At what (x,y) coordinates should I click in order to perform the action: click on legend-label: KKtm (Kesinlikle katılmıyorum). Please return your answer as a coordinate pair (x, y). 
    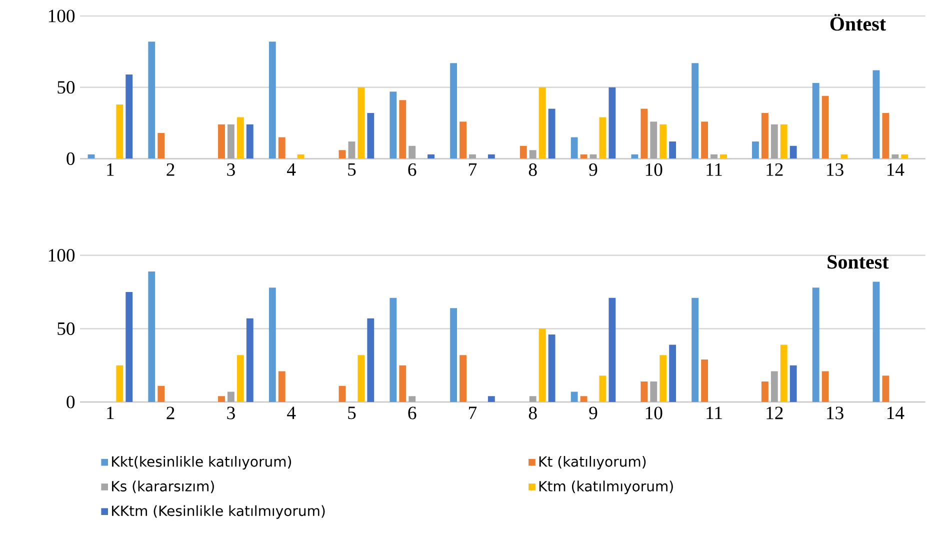
    Looking at the image, I should click on (218, 512).